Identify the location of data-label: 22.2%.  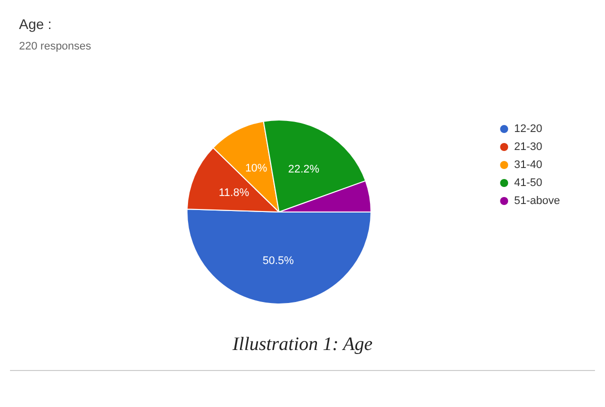
(304, 170).